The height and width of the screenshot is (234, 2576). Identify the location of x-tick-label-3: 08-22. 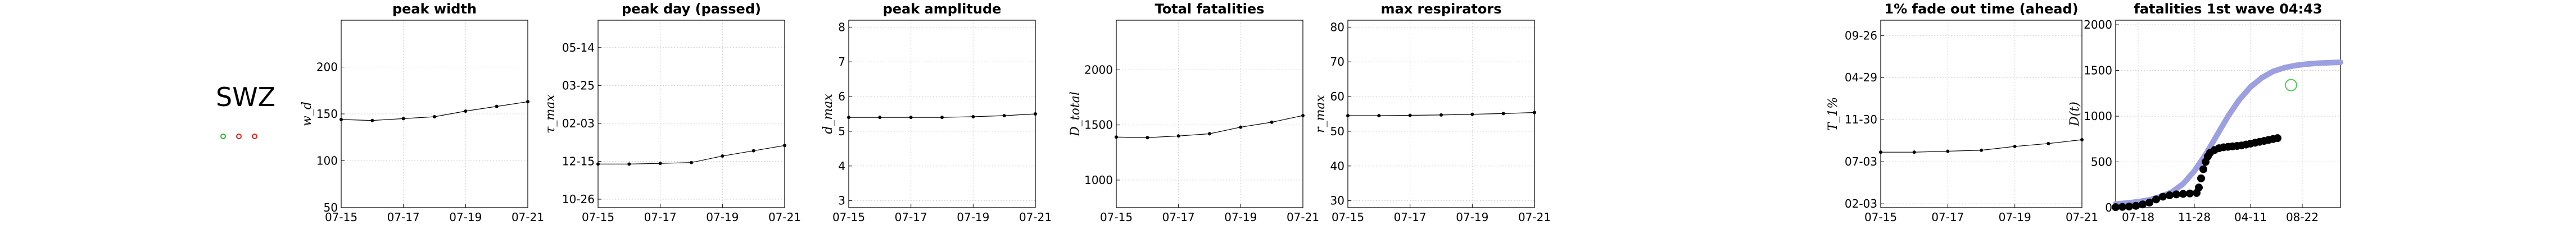
(2302, 217).